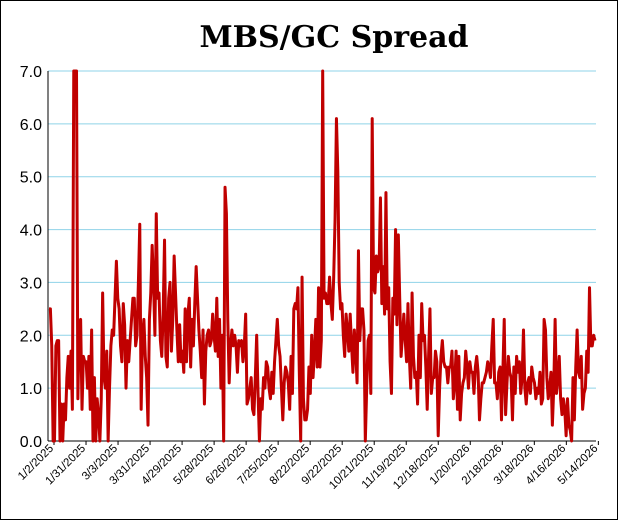 The height and width of the screenshot is (520, 618). What do you see at coordinates (31, 178) in the screenshot?
I see `y-tick-label: 5.0` at bounding box center [31, 178].